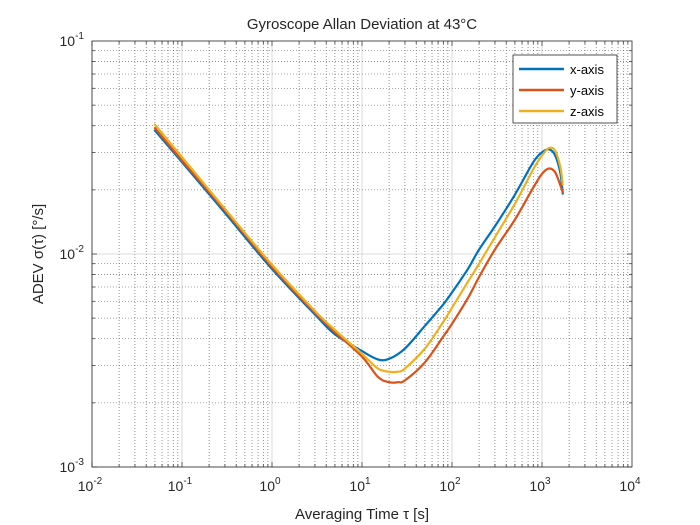 The height and width of the screenshot is (525, 700). What do you see at coordinates (90, 485) in the screenshot?
I see `x-tick-label: 10⁻²` at bounding box center [90, 485].